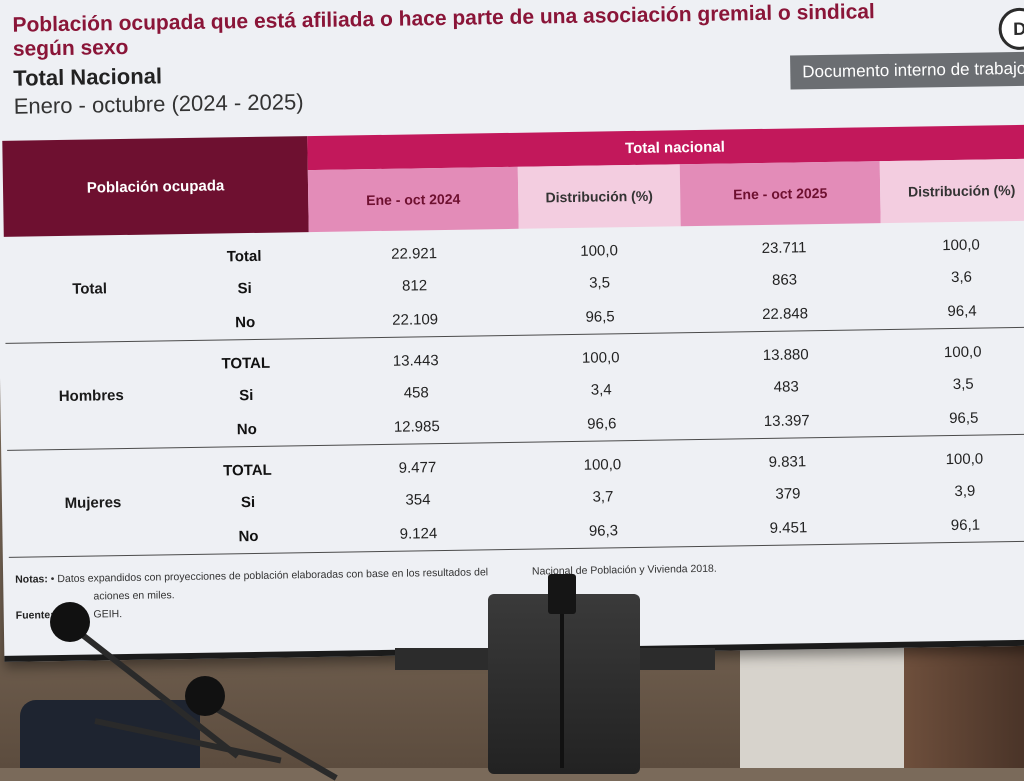 Image resolution: width=1024 pixels, height=781 pixels. Describe the element at coordinates (951, 191) in the screenshot. I see `header-distribucion-2025: Distribución (%)` at that location.